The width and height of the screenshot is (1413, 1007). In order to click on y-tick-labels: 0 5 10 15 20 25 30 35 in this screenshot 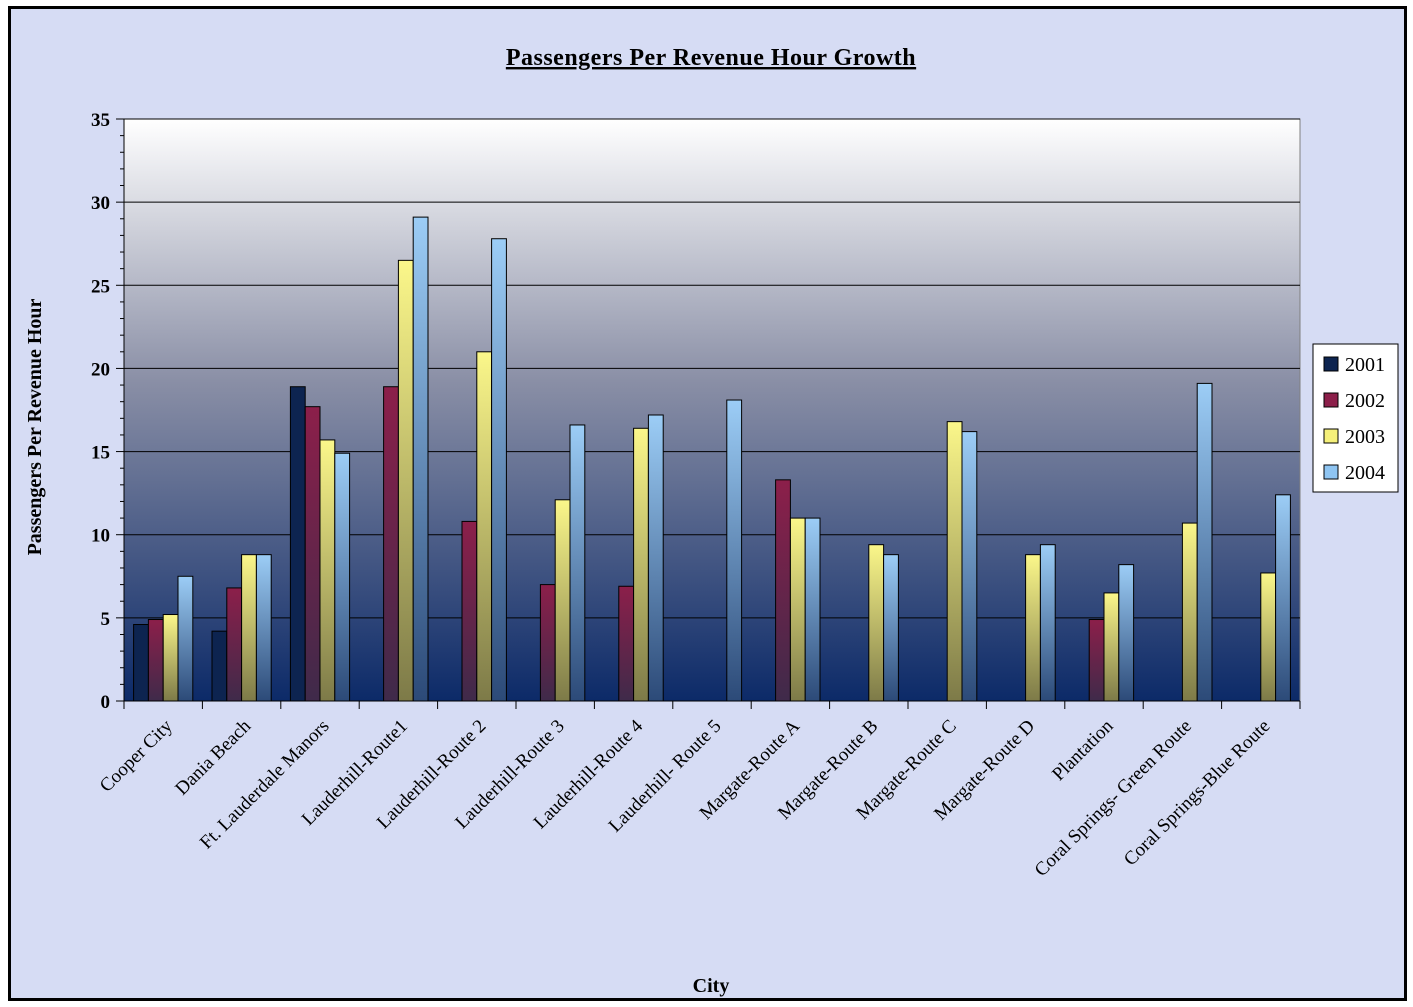, I will do `click(100, 411)`.